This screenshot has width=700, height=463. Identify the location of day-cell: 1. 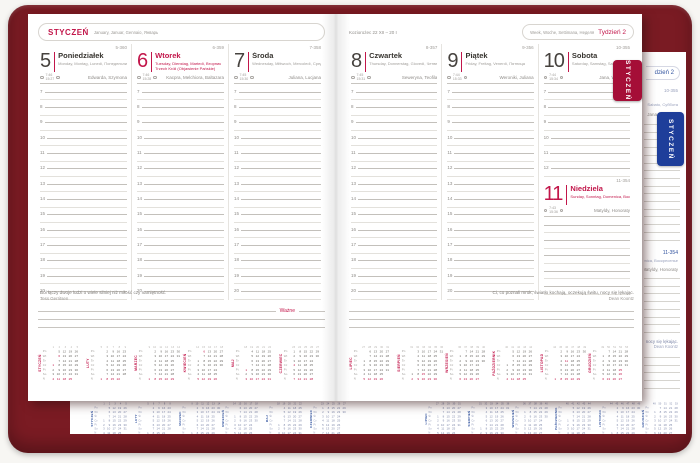
(481, 429).